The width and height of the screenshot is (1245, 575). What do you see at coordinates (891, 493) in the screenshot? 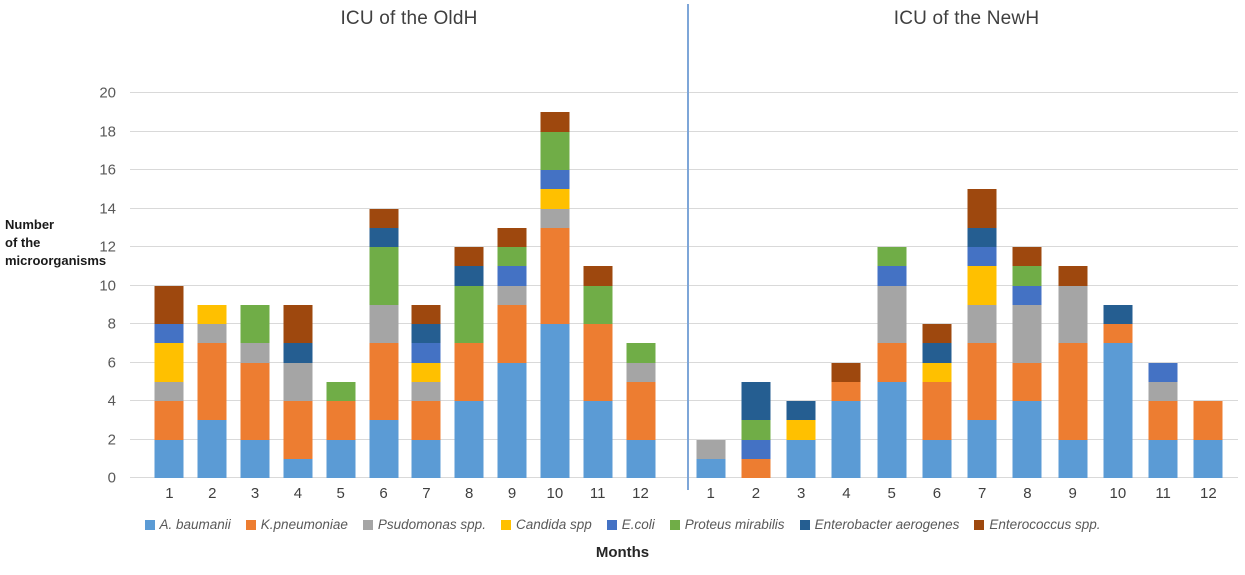
I see `x-tick-label: 5` at bounding box center [891, 493].